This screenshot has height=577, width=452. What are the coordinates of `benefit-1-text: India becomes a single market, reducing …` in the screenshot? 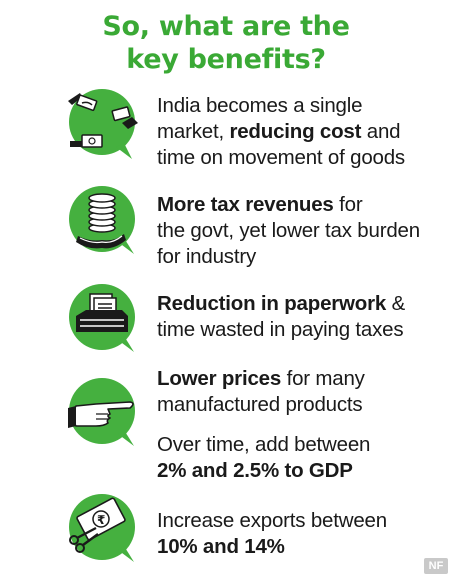 It's located at (302, 132).